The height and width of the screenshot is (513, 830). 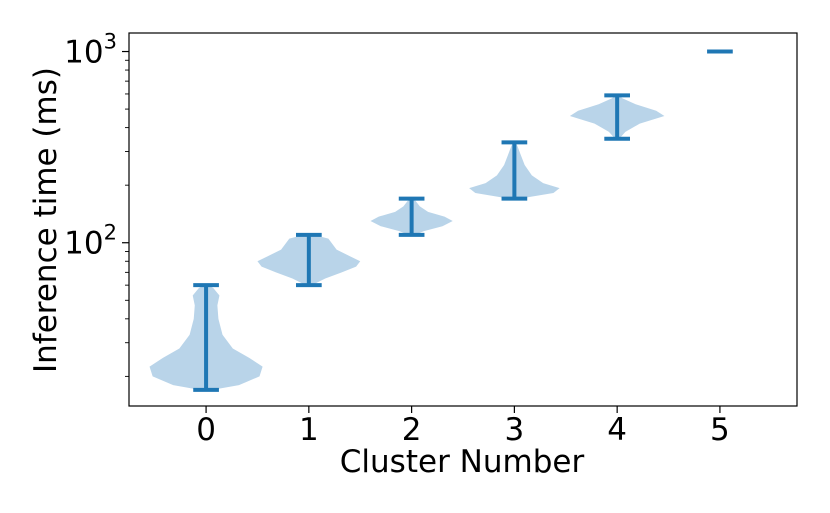 What do you see at coordinates (462, 462) in the screenshot?
I see `x-axis-label: Cluster Number` at bounding box center [462, 462].